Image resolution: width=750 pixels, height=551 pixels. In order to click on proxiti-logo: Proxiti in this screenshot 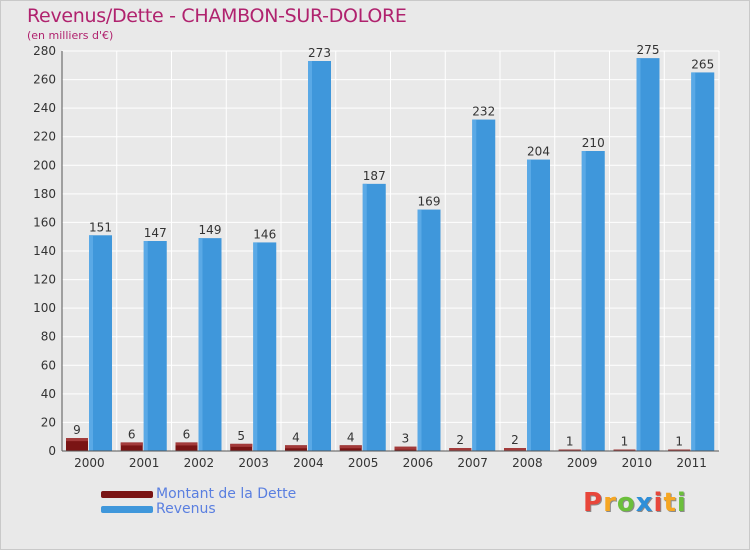, I will do `click(635, 503)`.